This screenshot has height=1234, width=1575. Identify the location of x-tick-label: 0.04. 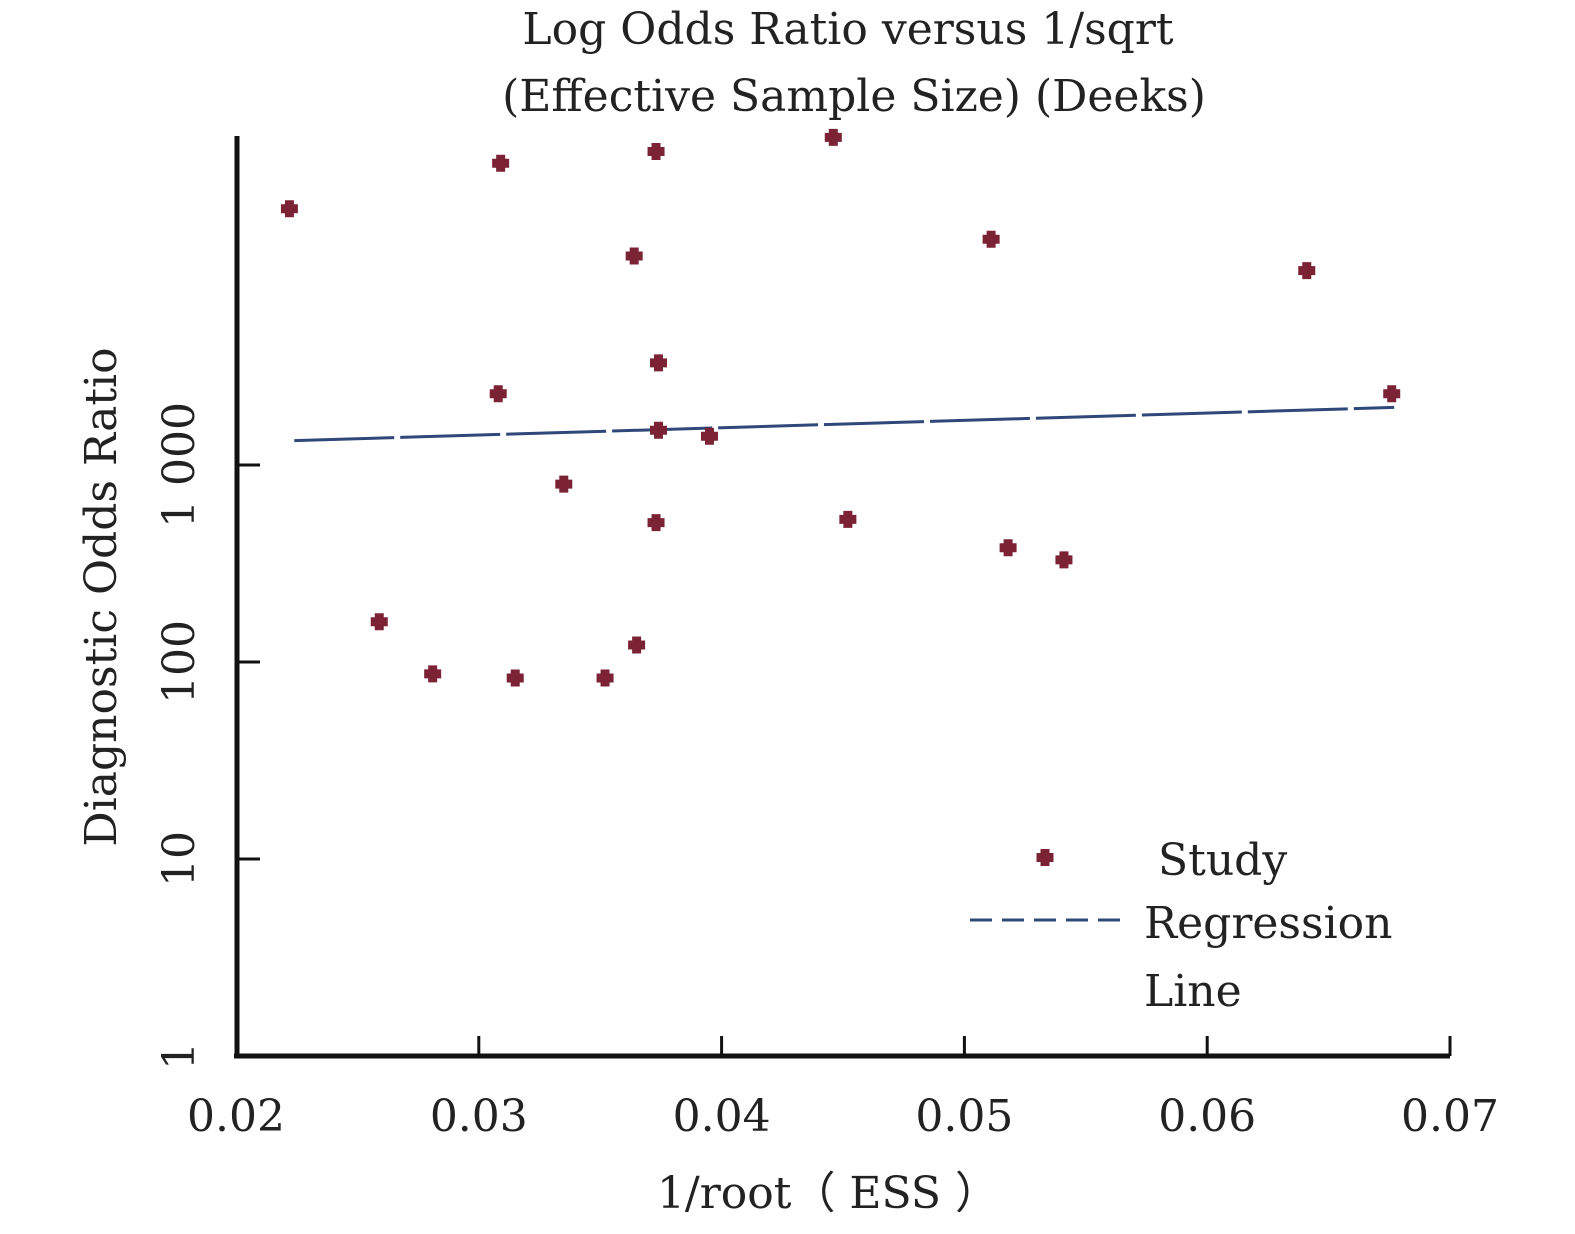
(722, 1116).